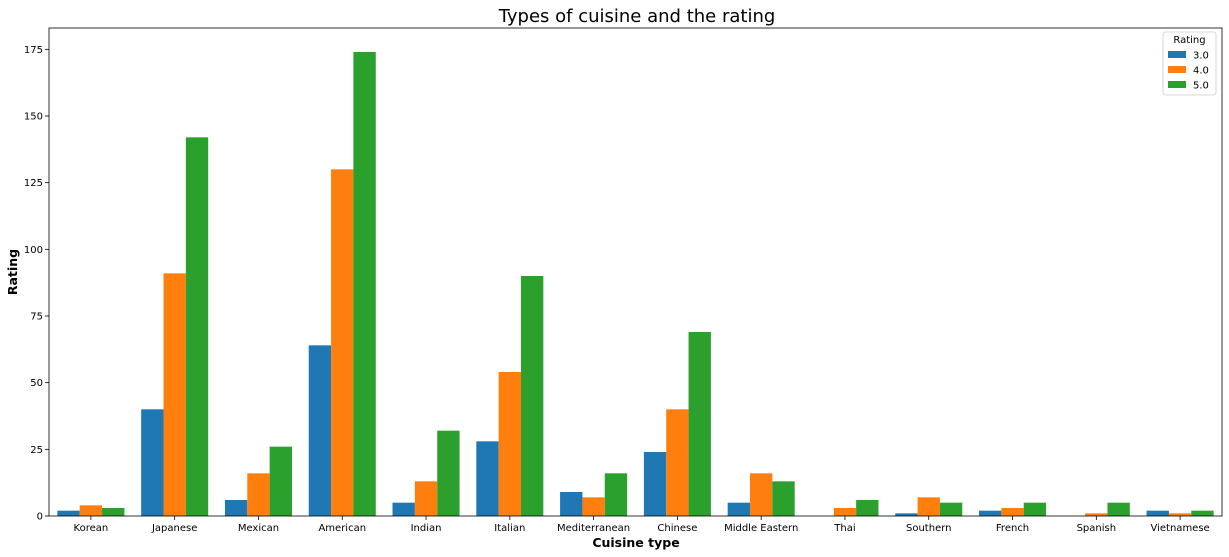 The width and height of the screenshot is (1229, 557). I want to click on legend: Rating 3.0 4.0 5.0, so click(1189, 63).